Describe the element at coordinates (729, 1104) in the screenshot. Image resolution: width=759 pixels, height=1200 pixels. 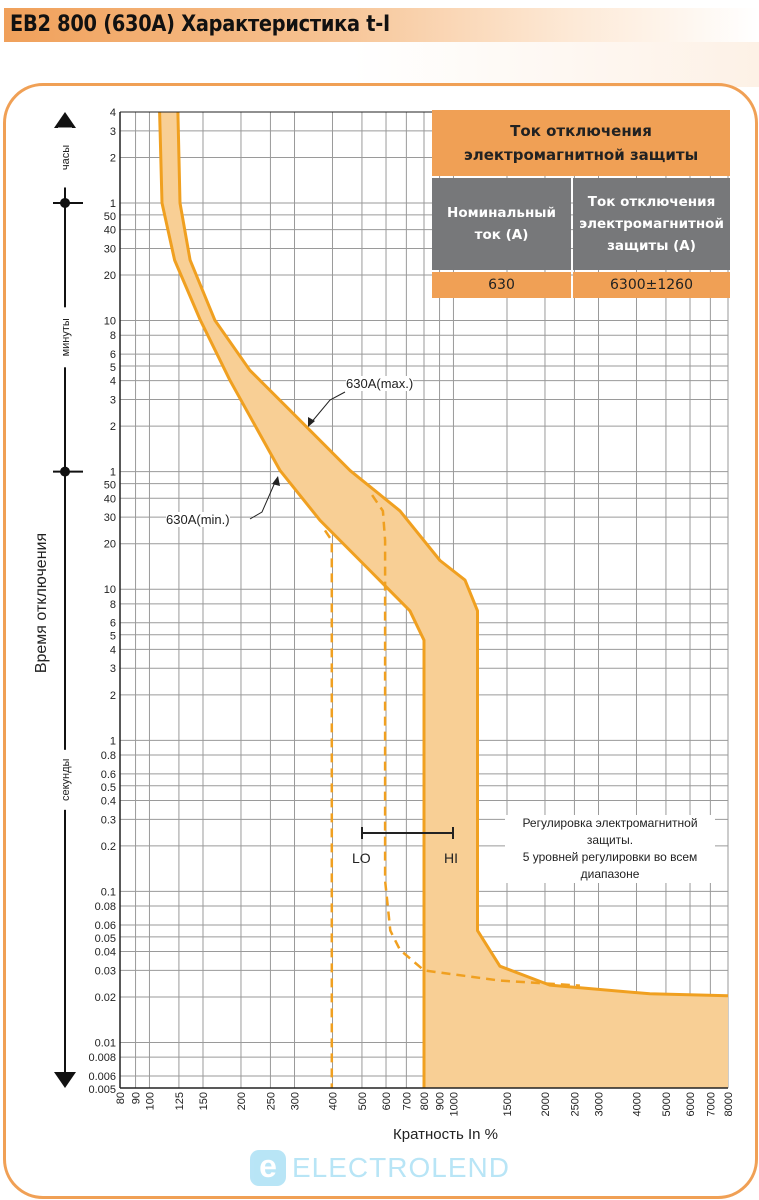
I see `x-tick-label: 8000` at that location.